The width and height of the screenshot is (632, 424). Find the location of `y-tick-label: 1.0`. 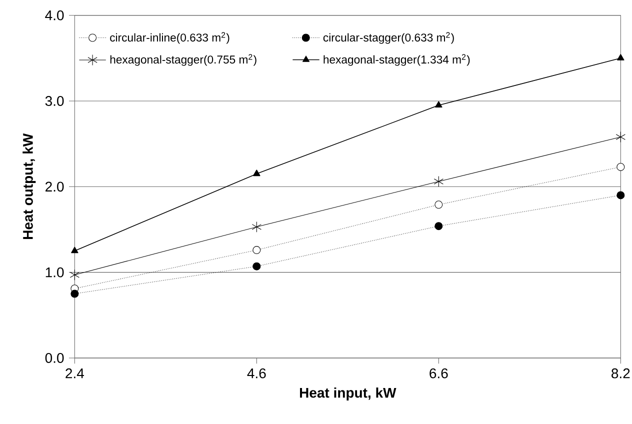

y-tick-label: 1.0 is located at coordinates (55, 272).